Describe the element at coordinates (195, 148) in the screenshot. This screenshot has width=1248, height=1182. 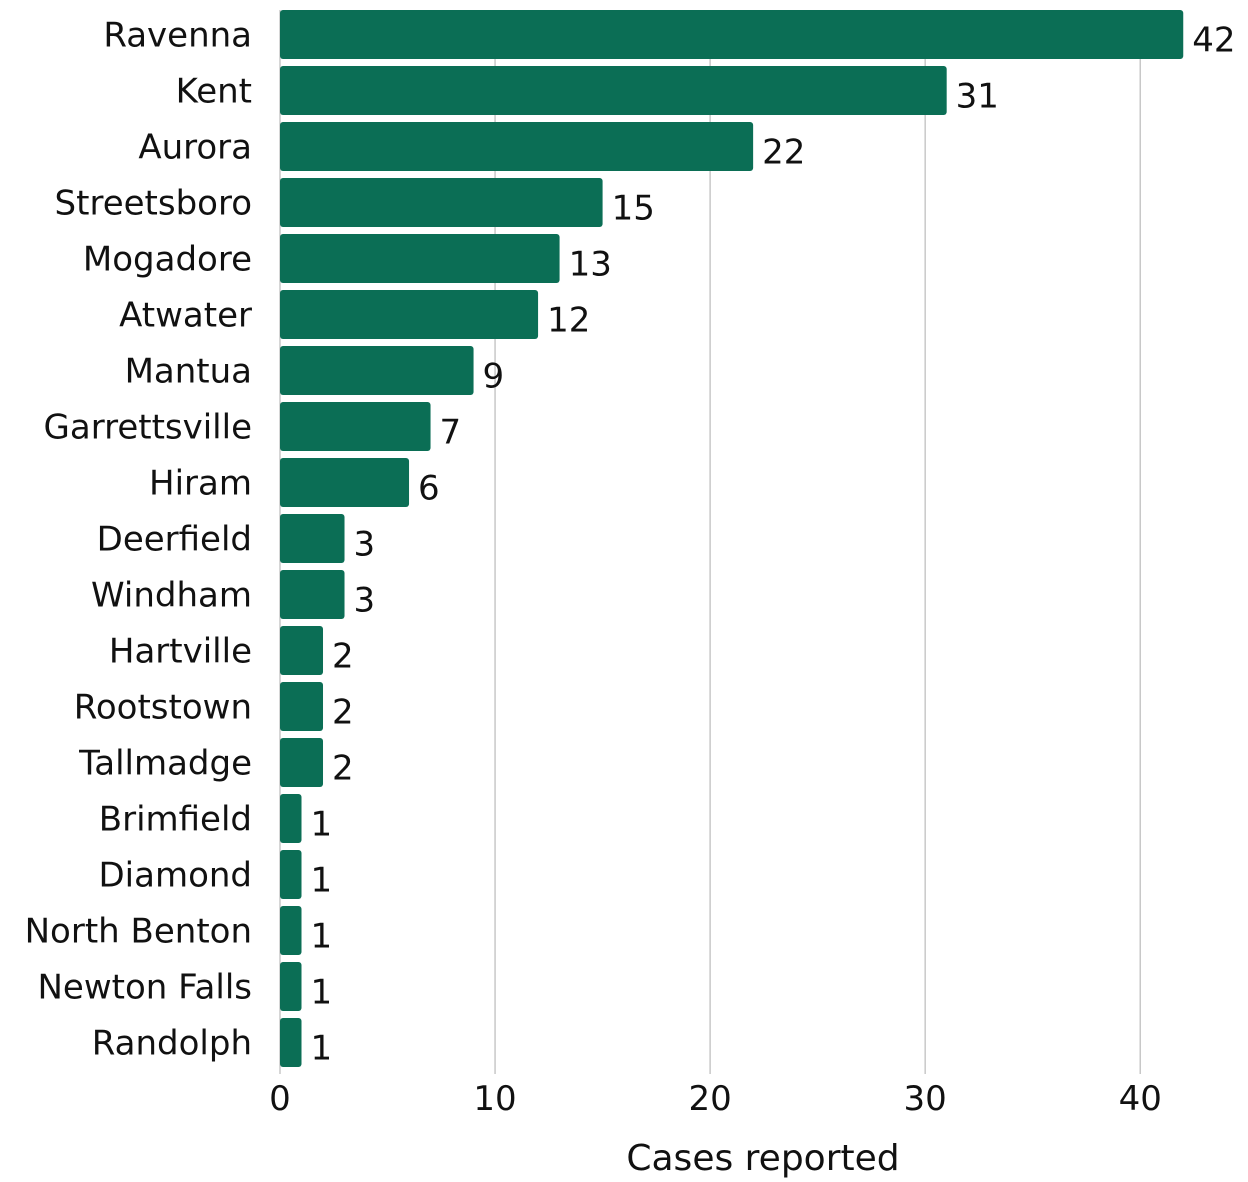
I see `category-label: Aurora` at that location.